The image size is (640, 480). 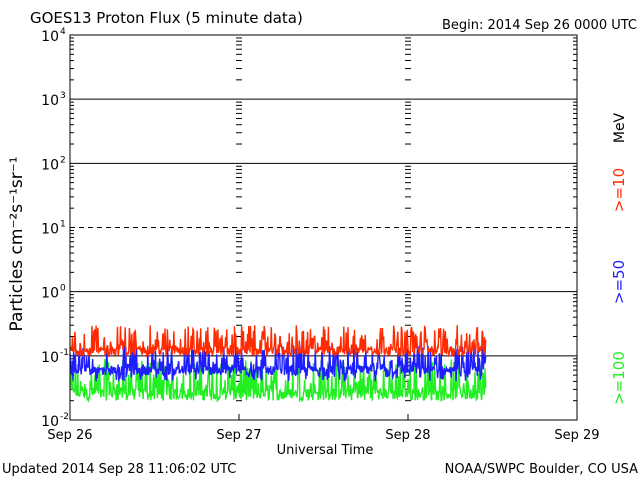 What do you see at coordinates (620, 127) in the screenshot?
I see `energy-unit-label: MeV` at bounding box center [620, 127].